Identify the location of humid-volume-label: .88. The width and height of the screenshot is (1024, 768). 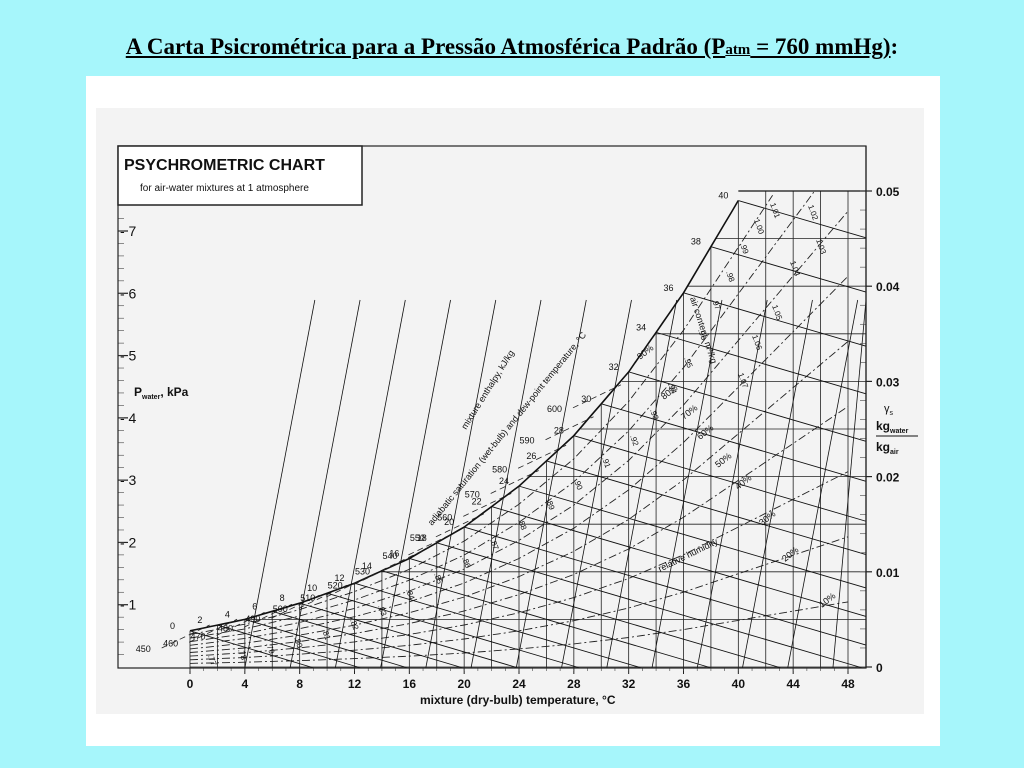
(522, 525).